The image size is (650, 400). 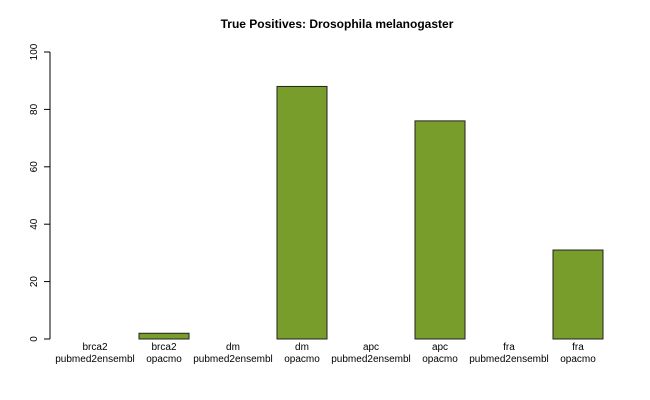 What do you see at coordinates (34, 109) in the screenshot?
I see `y-tick-label: 80` at bounding box center [34, 109].